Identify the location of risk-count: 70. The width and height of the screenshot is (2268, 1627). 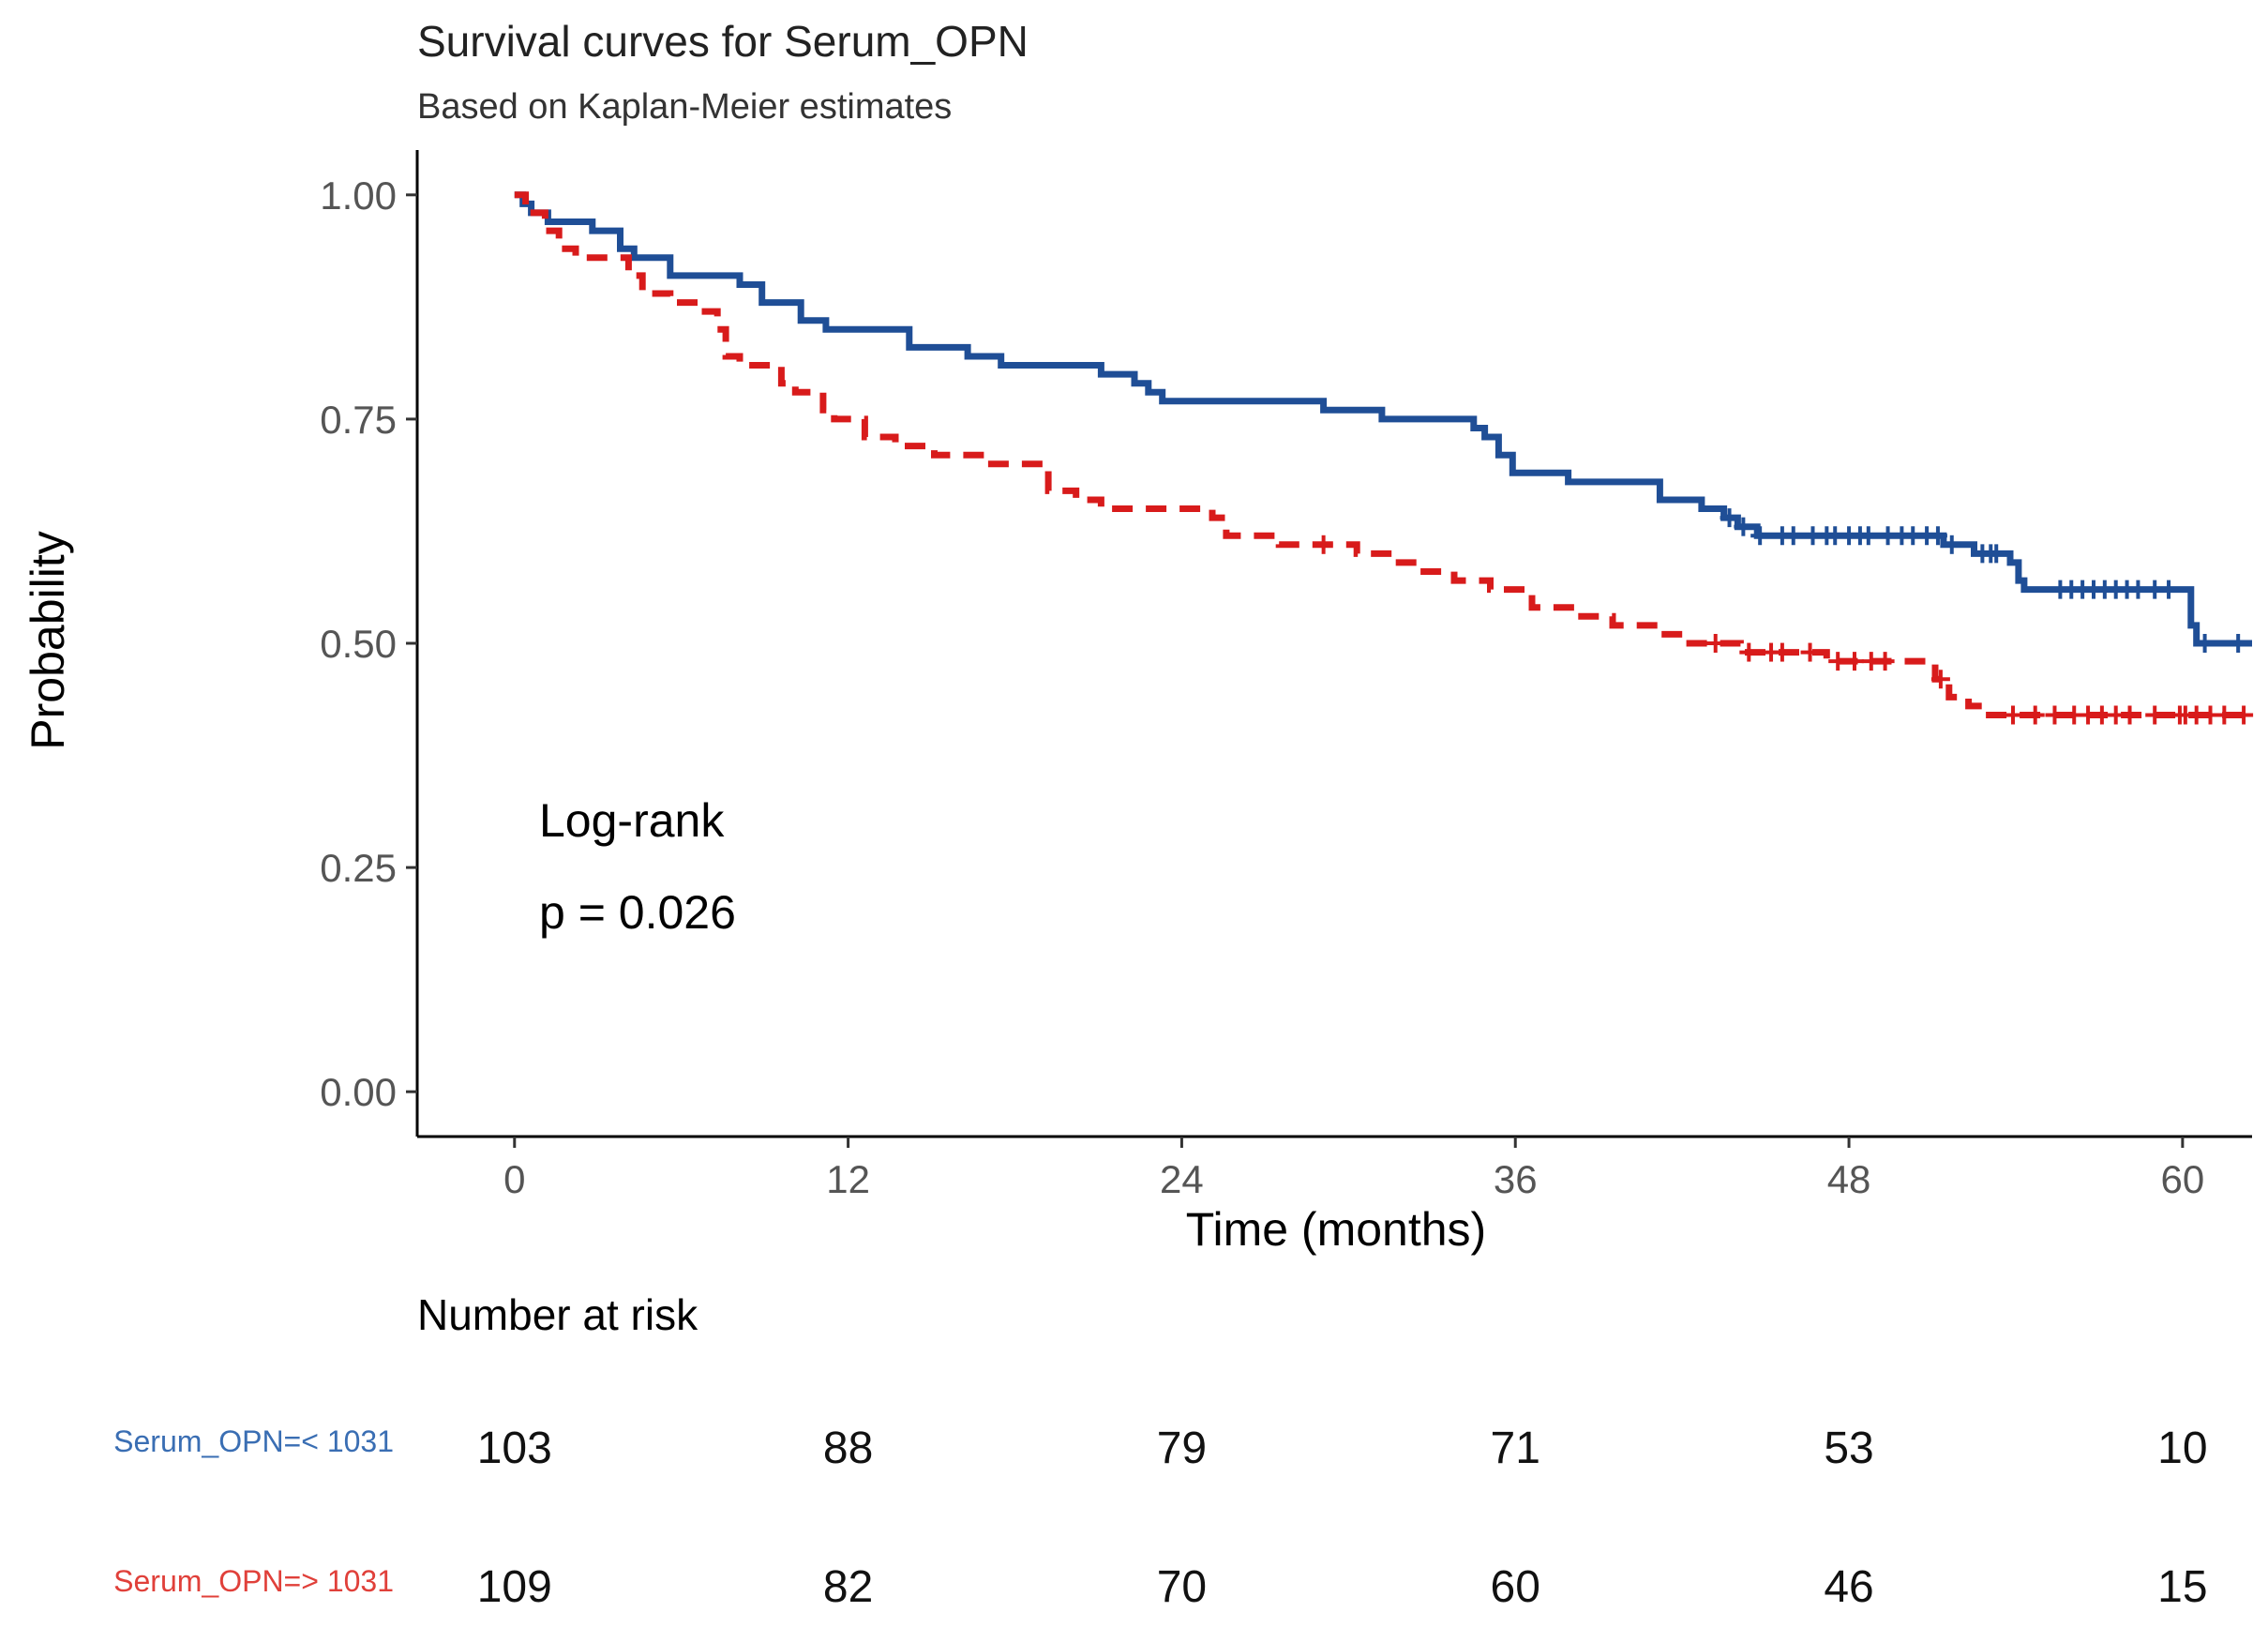
(1182, 1587).